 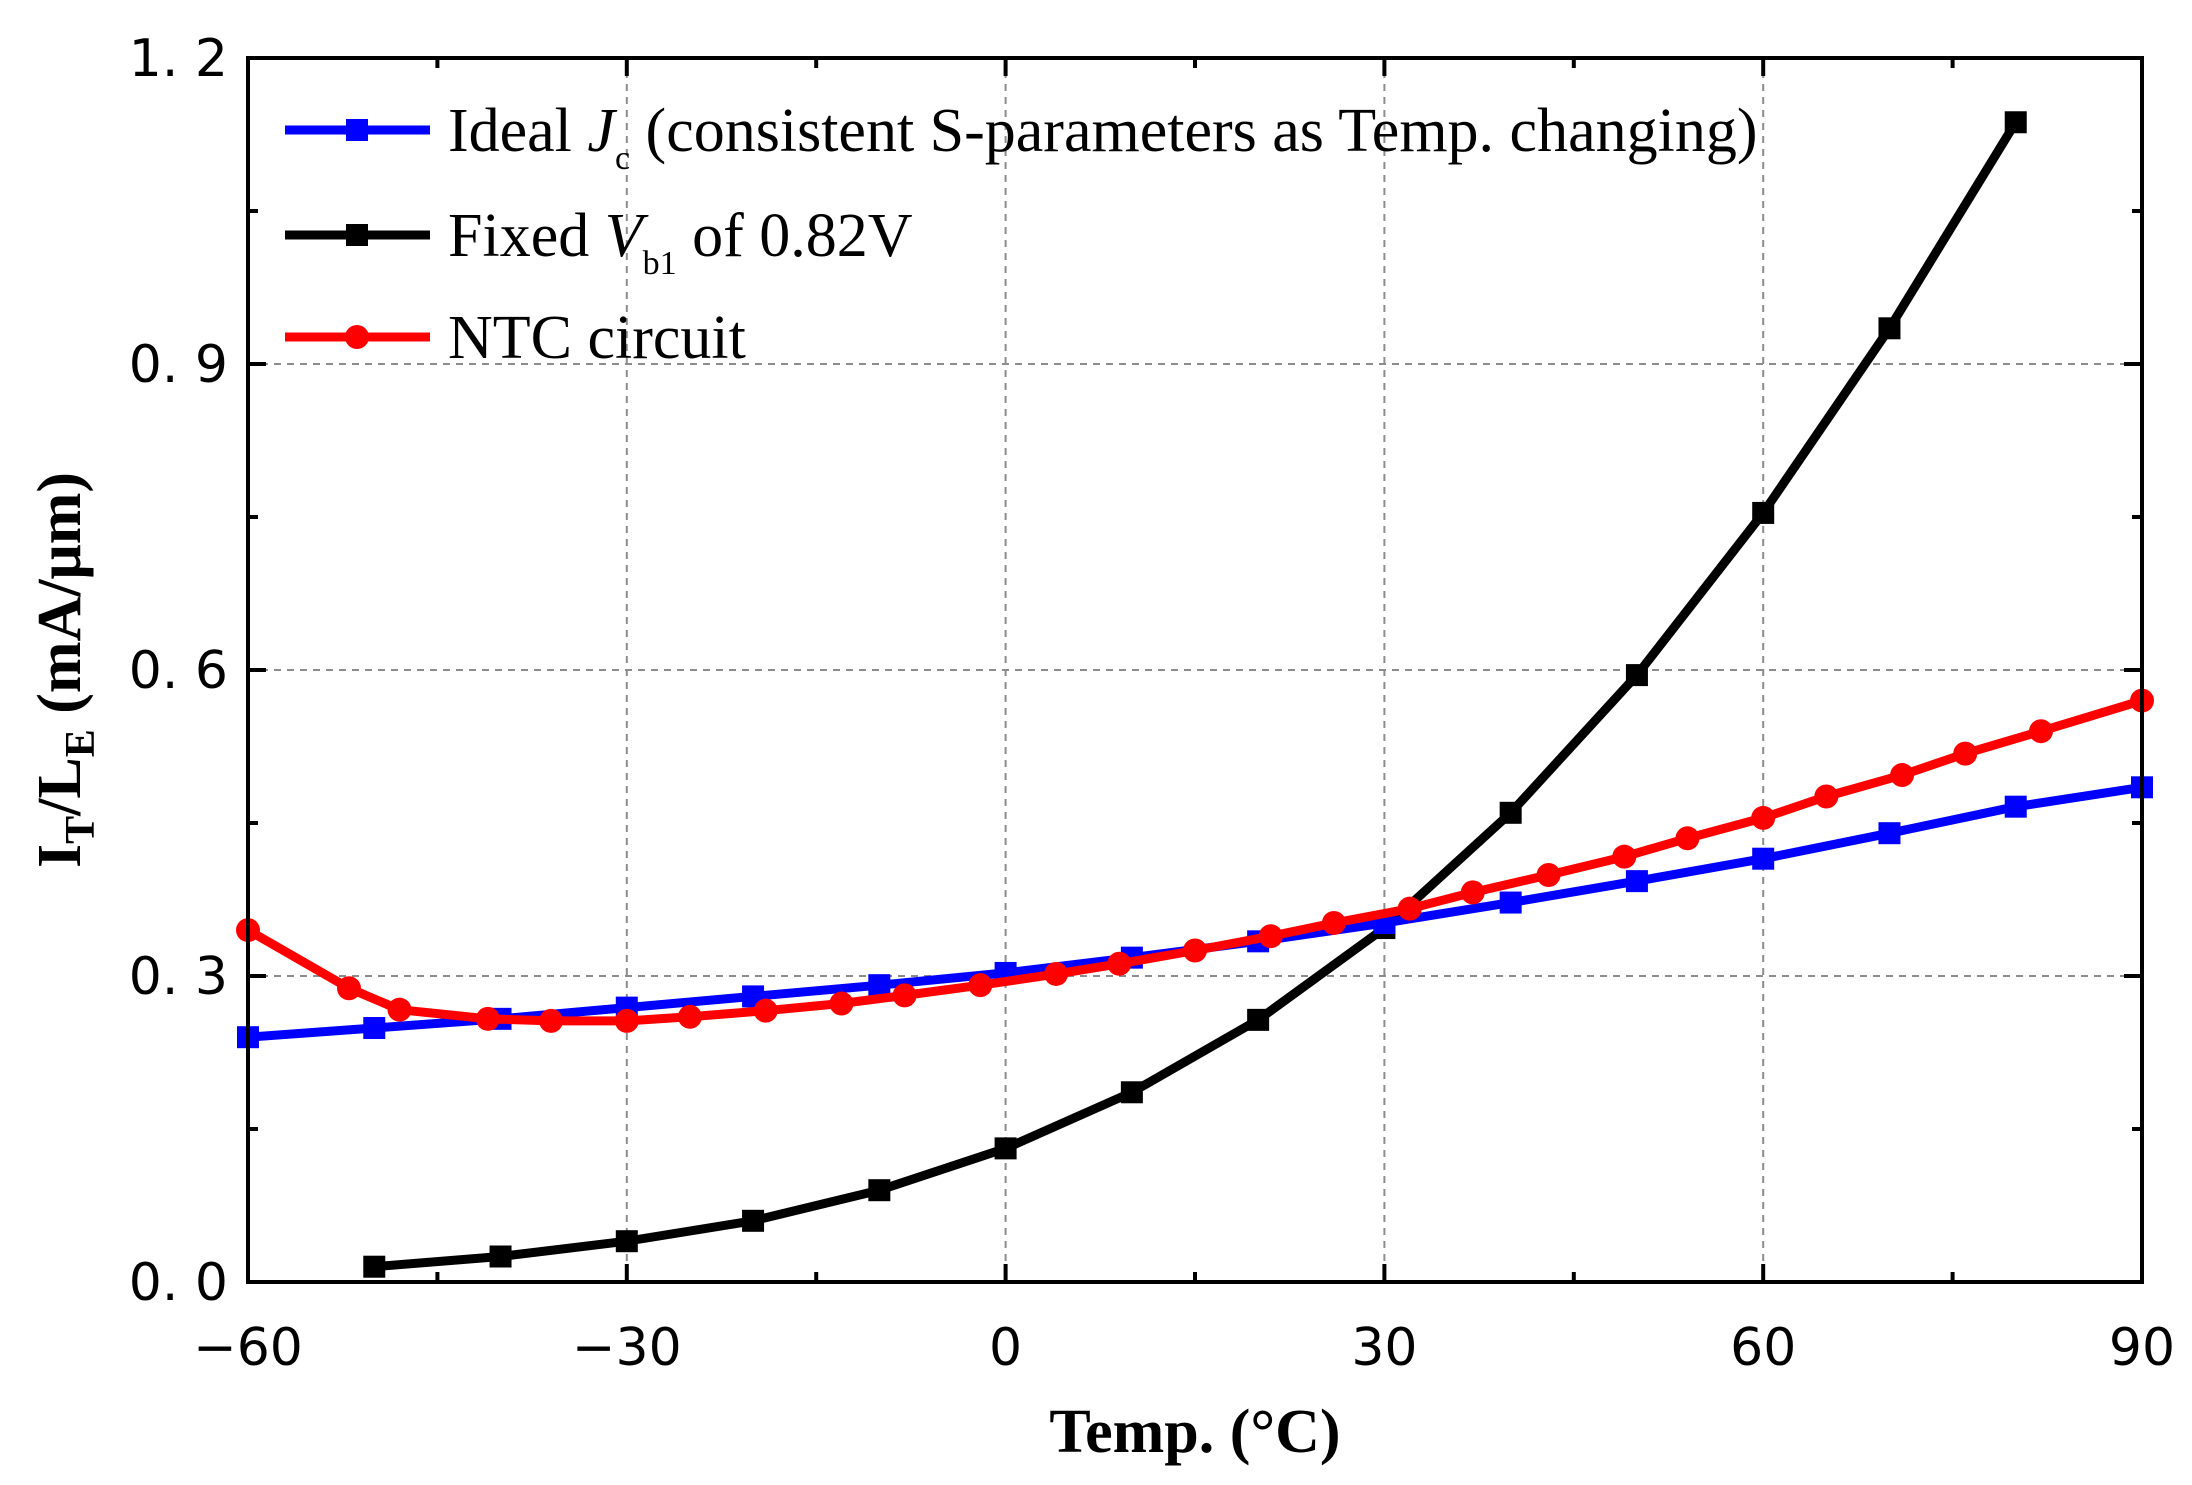 I want to click on legend-label-prefix: Fixed, so click(x=526, y=236).